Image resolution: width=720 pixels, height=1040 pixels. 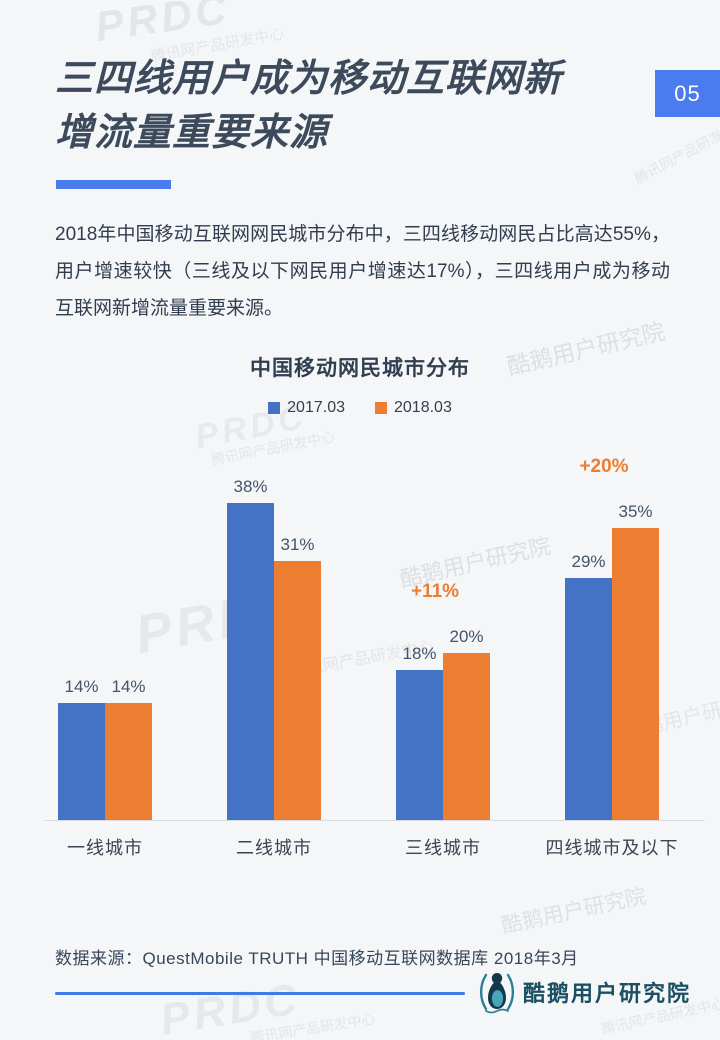 I want to click on page-title-line1: 三四线用户成为移动互联网新, so click(x=309, y=79).